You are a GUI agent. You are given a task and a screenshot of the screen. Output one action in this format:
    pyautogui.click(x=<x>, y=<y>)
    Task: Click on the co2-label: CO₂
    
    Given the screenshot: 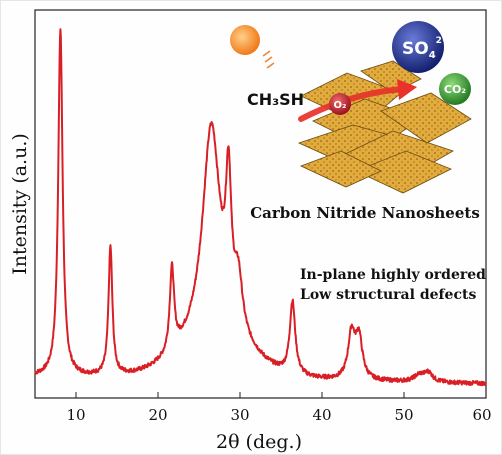 What is the action you would take?
    pyautogui.click(x=455, y=89)
    